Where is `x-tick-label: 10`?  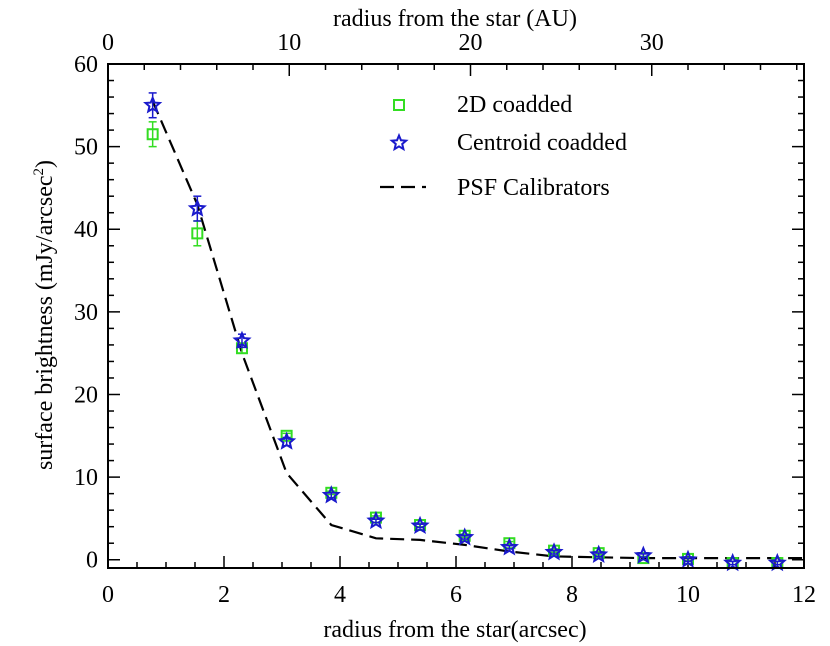 x-tick-label: 10 is located at coordinates (688, 595).